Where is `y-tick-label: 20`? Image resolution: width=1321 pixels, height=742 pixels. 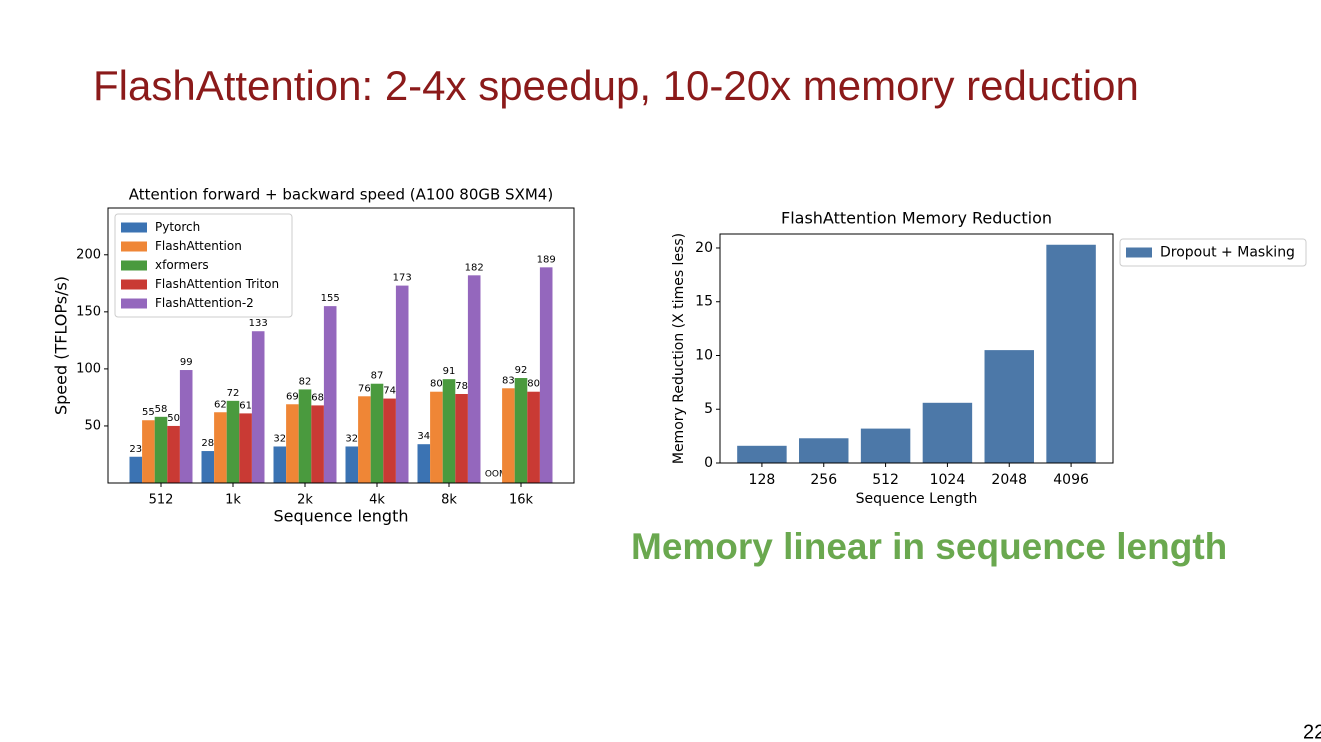
y-tick-label: 20 is located at coordinates (704, 248).